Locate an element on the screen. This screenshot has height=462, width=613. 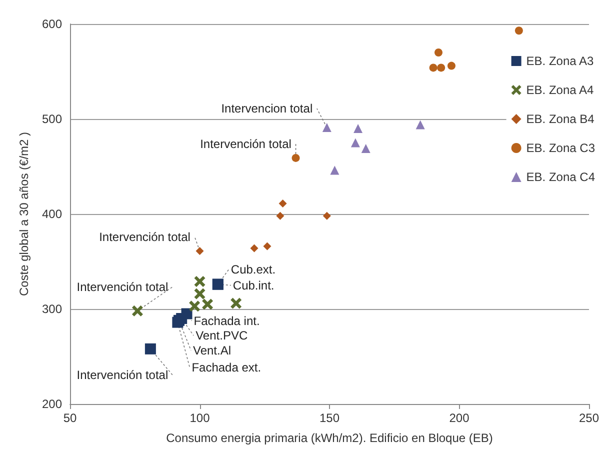
x-tick-label: 50 is located at coordinates (70, 418).